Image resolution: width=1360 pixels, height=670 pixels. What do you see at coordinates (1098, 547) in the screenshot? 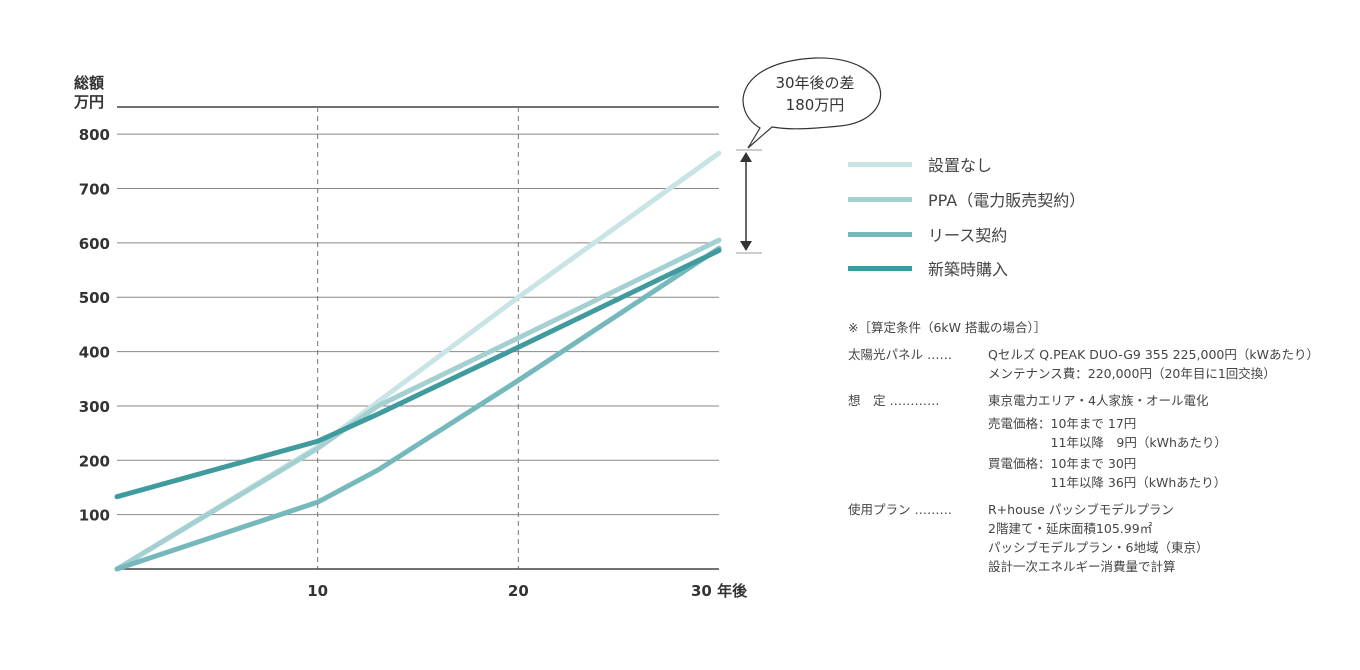
I see `notes-line: パッシブモデルプラン・6地域（東京）` at bounding box center [1098, 547].